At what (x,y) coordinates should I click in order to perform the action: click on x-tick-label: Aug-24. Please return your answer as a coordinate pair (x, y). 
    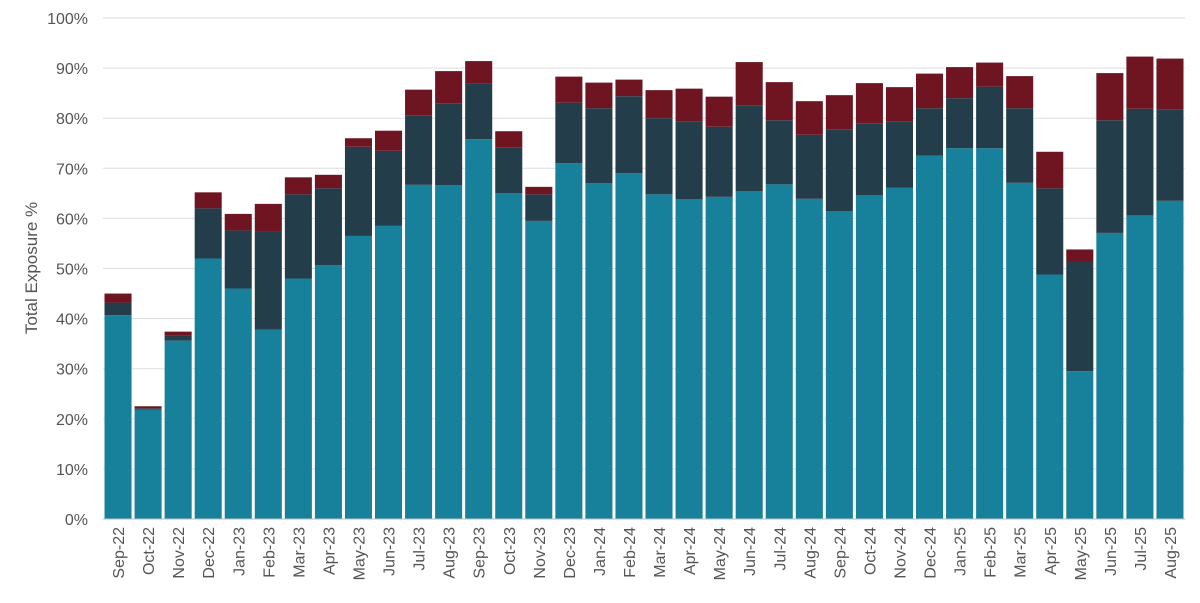
    Looking at the image, I should click on (810, 553).